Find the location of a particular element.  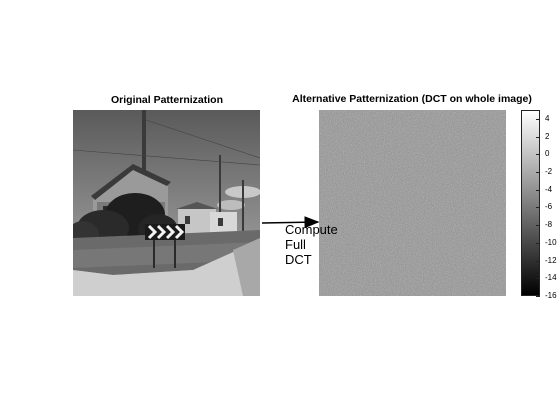

left-panel-title: Original Patternization is located at coordinates (167, 100).